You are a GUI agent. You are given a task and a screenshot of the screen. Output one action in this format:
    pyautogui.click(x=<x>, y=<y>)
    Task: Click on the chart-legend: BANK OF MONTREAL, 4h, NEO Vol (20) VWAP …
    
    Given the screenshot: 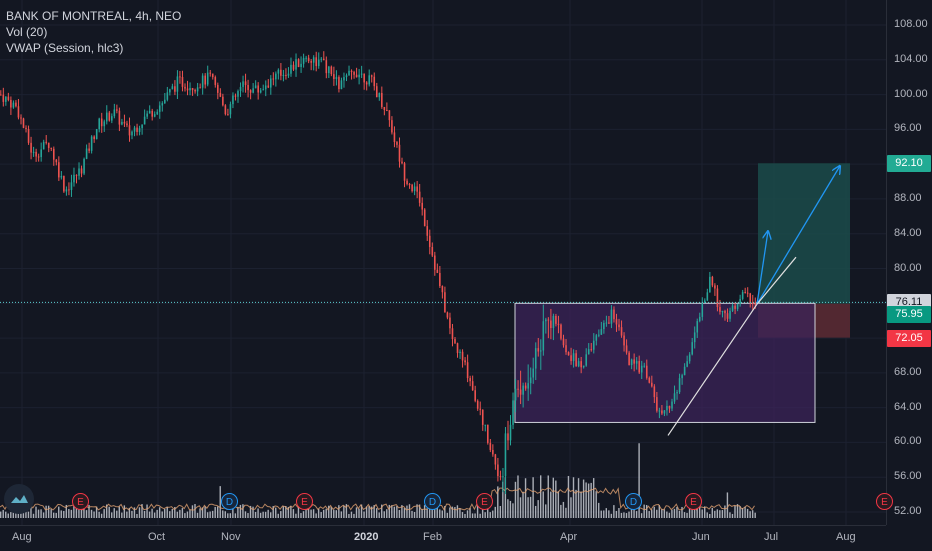 What is the action you would take?
    pyautogui.click(x=93, y=32)
    